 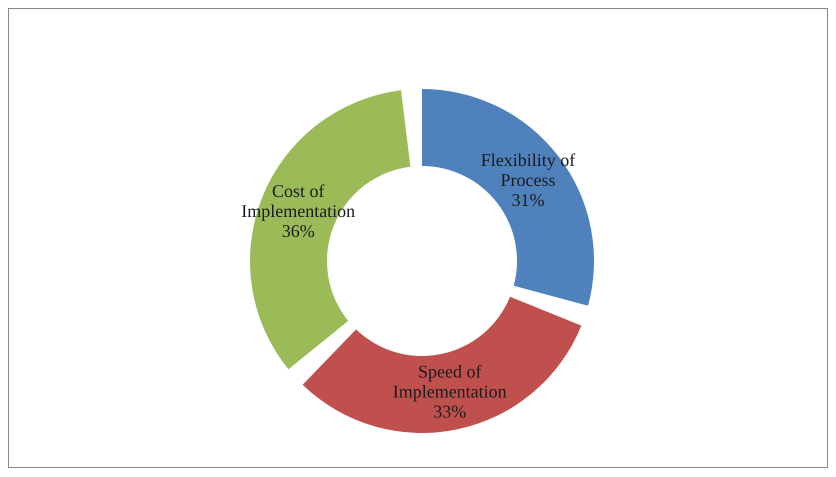 What do you see at coordinates (449, 382) in the screenshot?
I see `slice-label: Speed of Implementation` at bounding box center [449, 382].